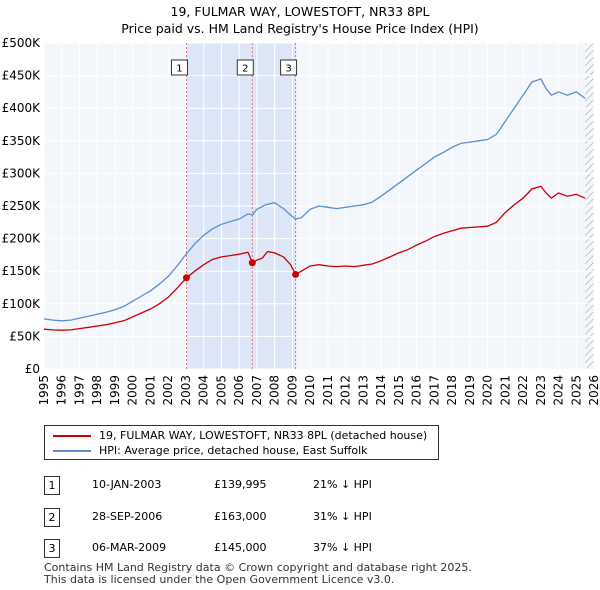  I want to click on sale-label-text: 2, so click(245, 69).